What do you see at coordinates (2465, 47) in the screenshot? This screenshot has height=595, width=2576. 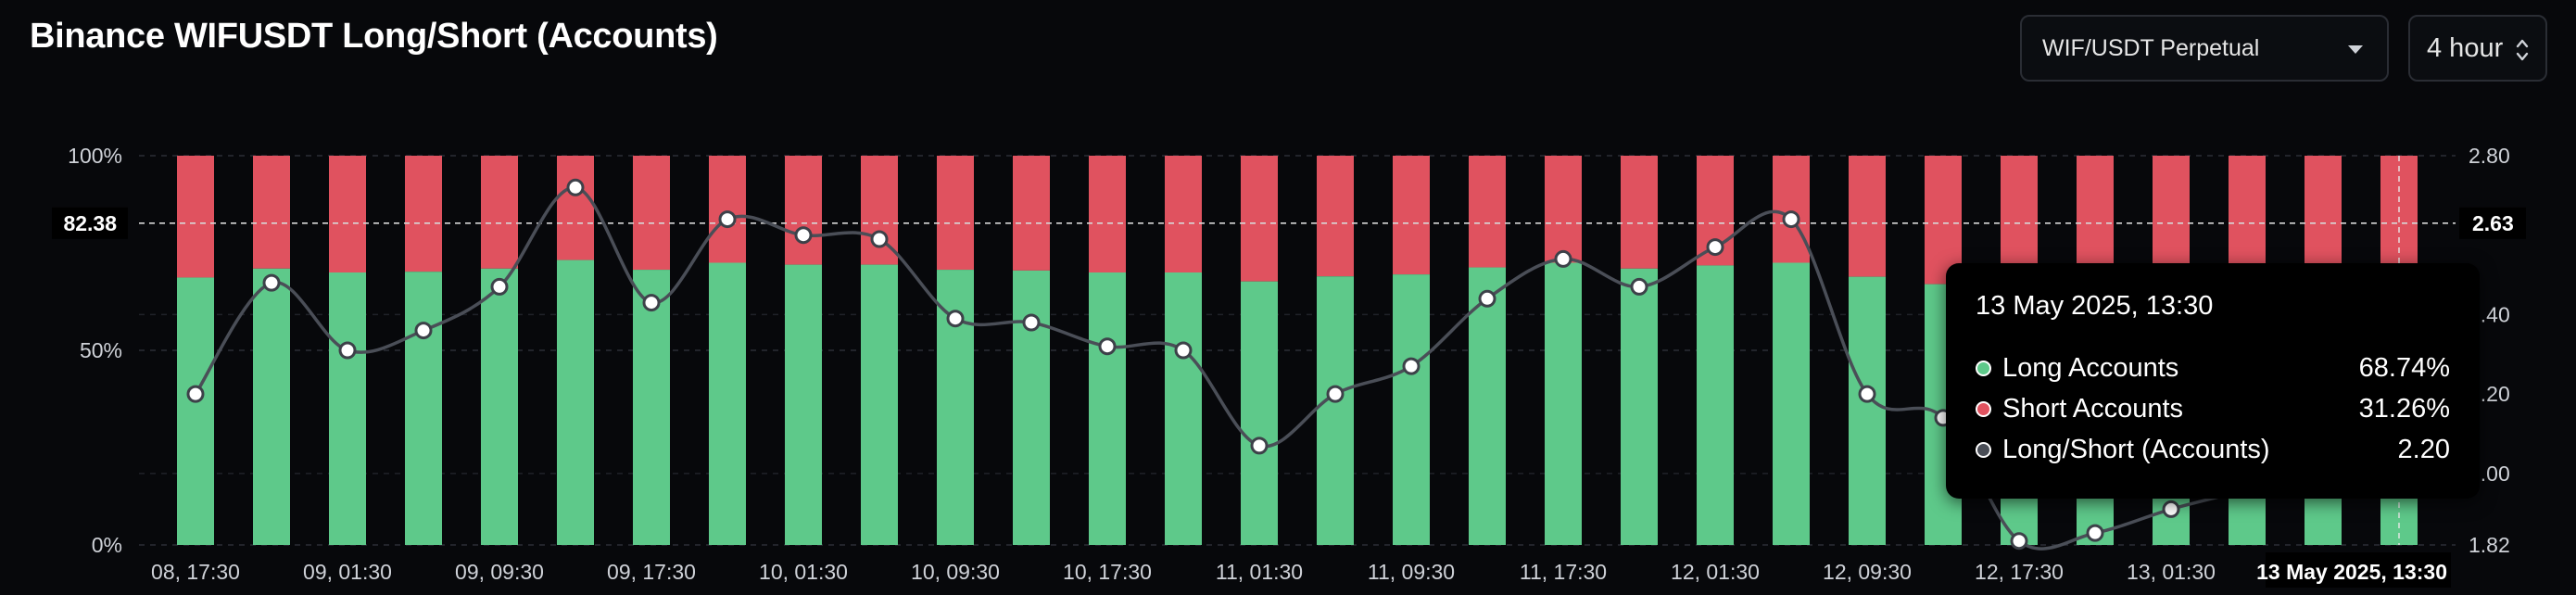 I see `interval-select-value: 4 hour` at bounding box center [2465, 47].